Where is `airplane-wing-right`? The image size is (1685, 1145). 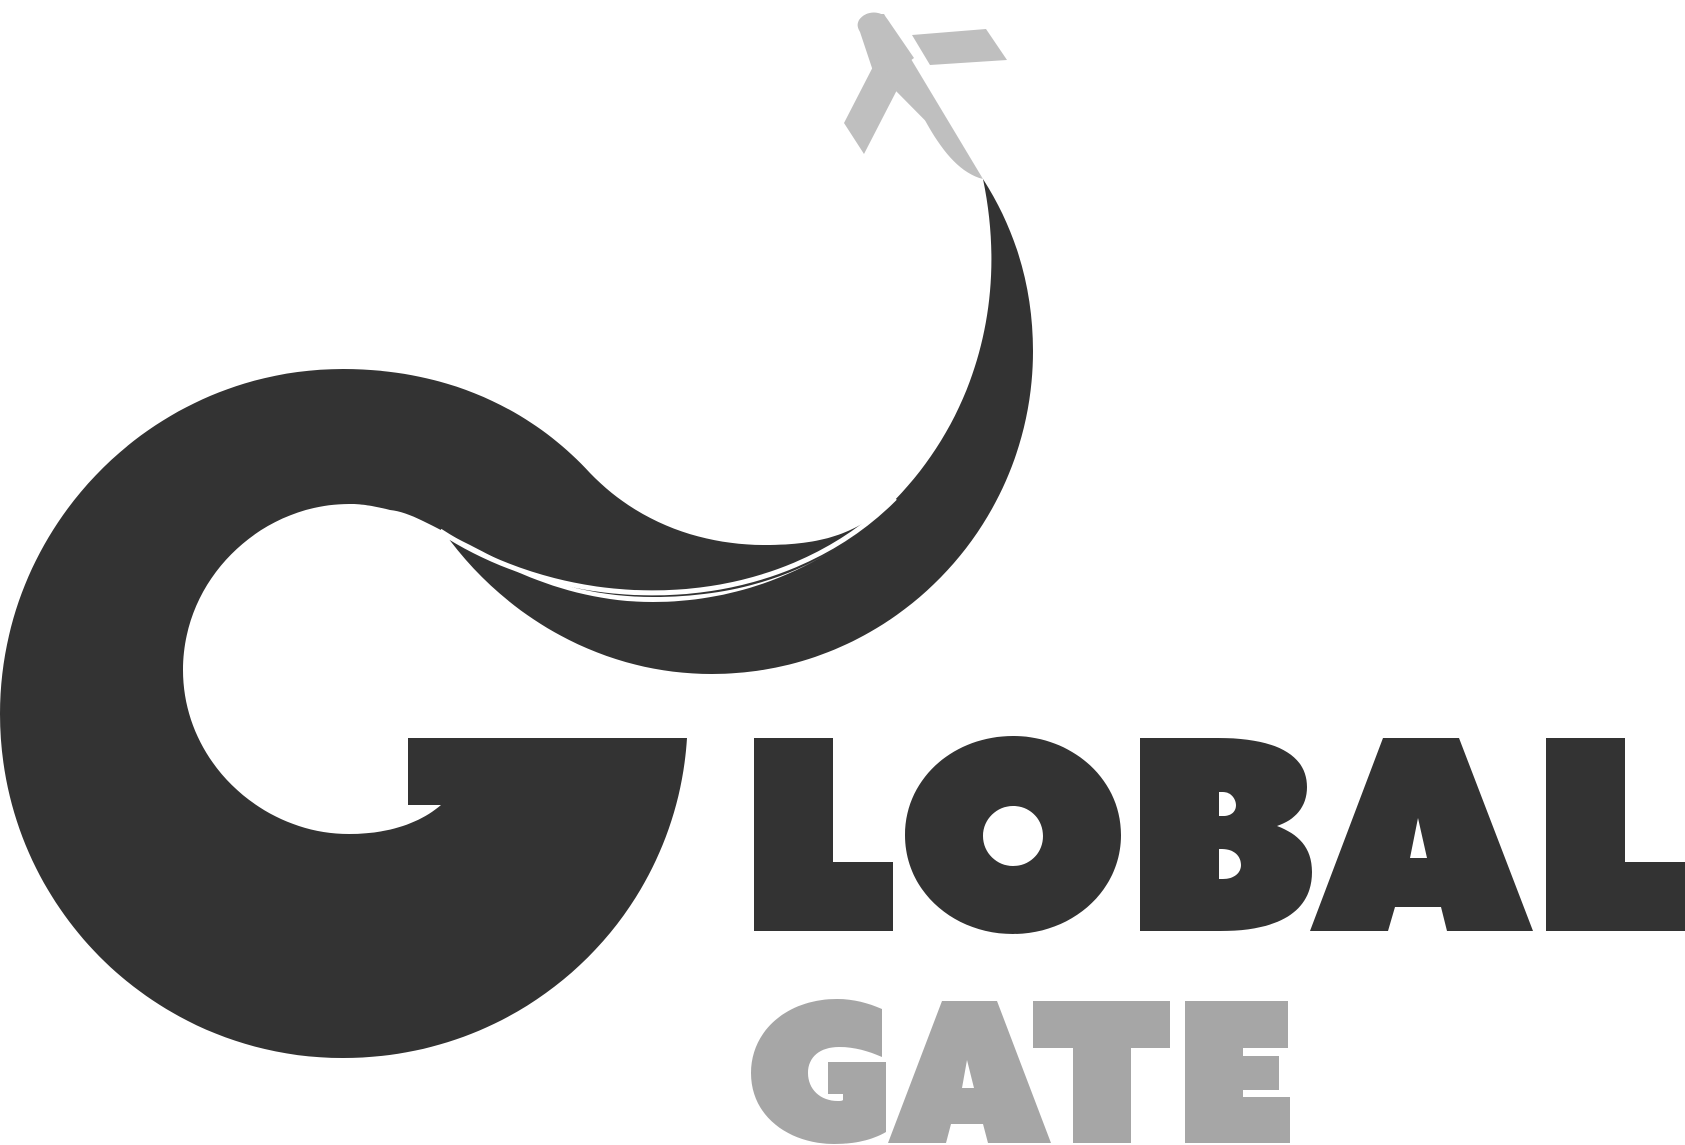 airplane-wing-right is located at coordinates (959, 47).